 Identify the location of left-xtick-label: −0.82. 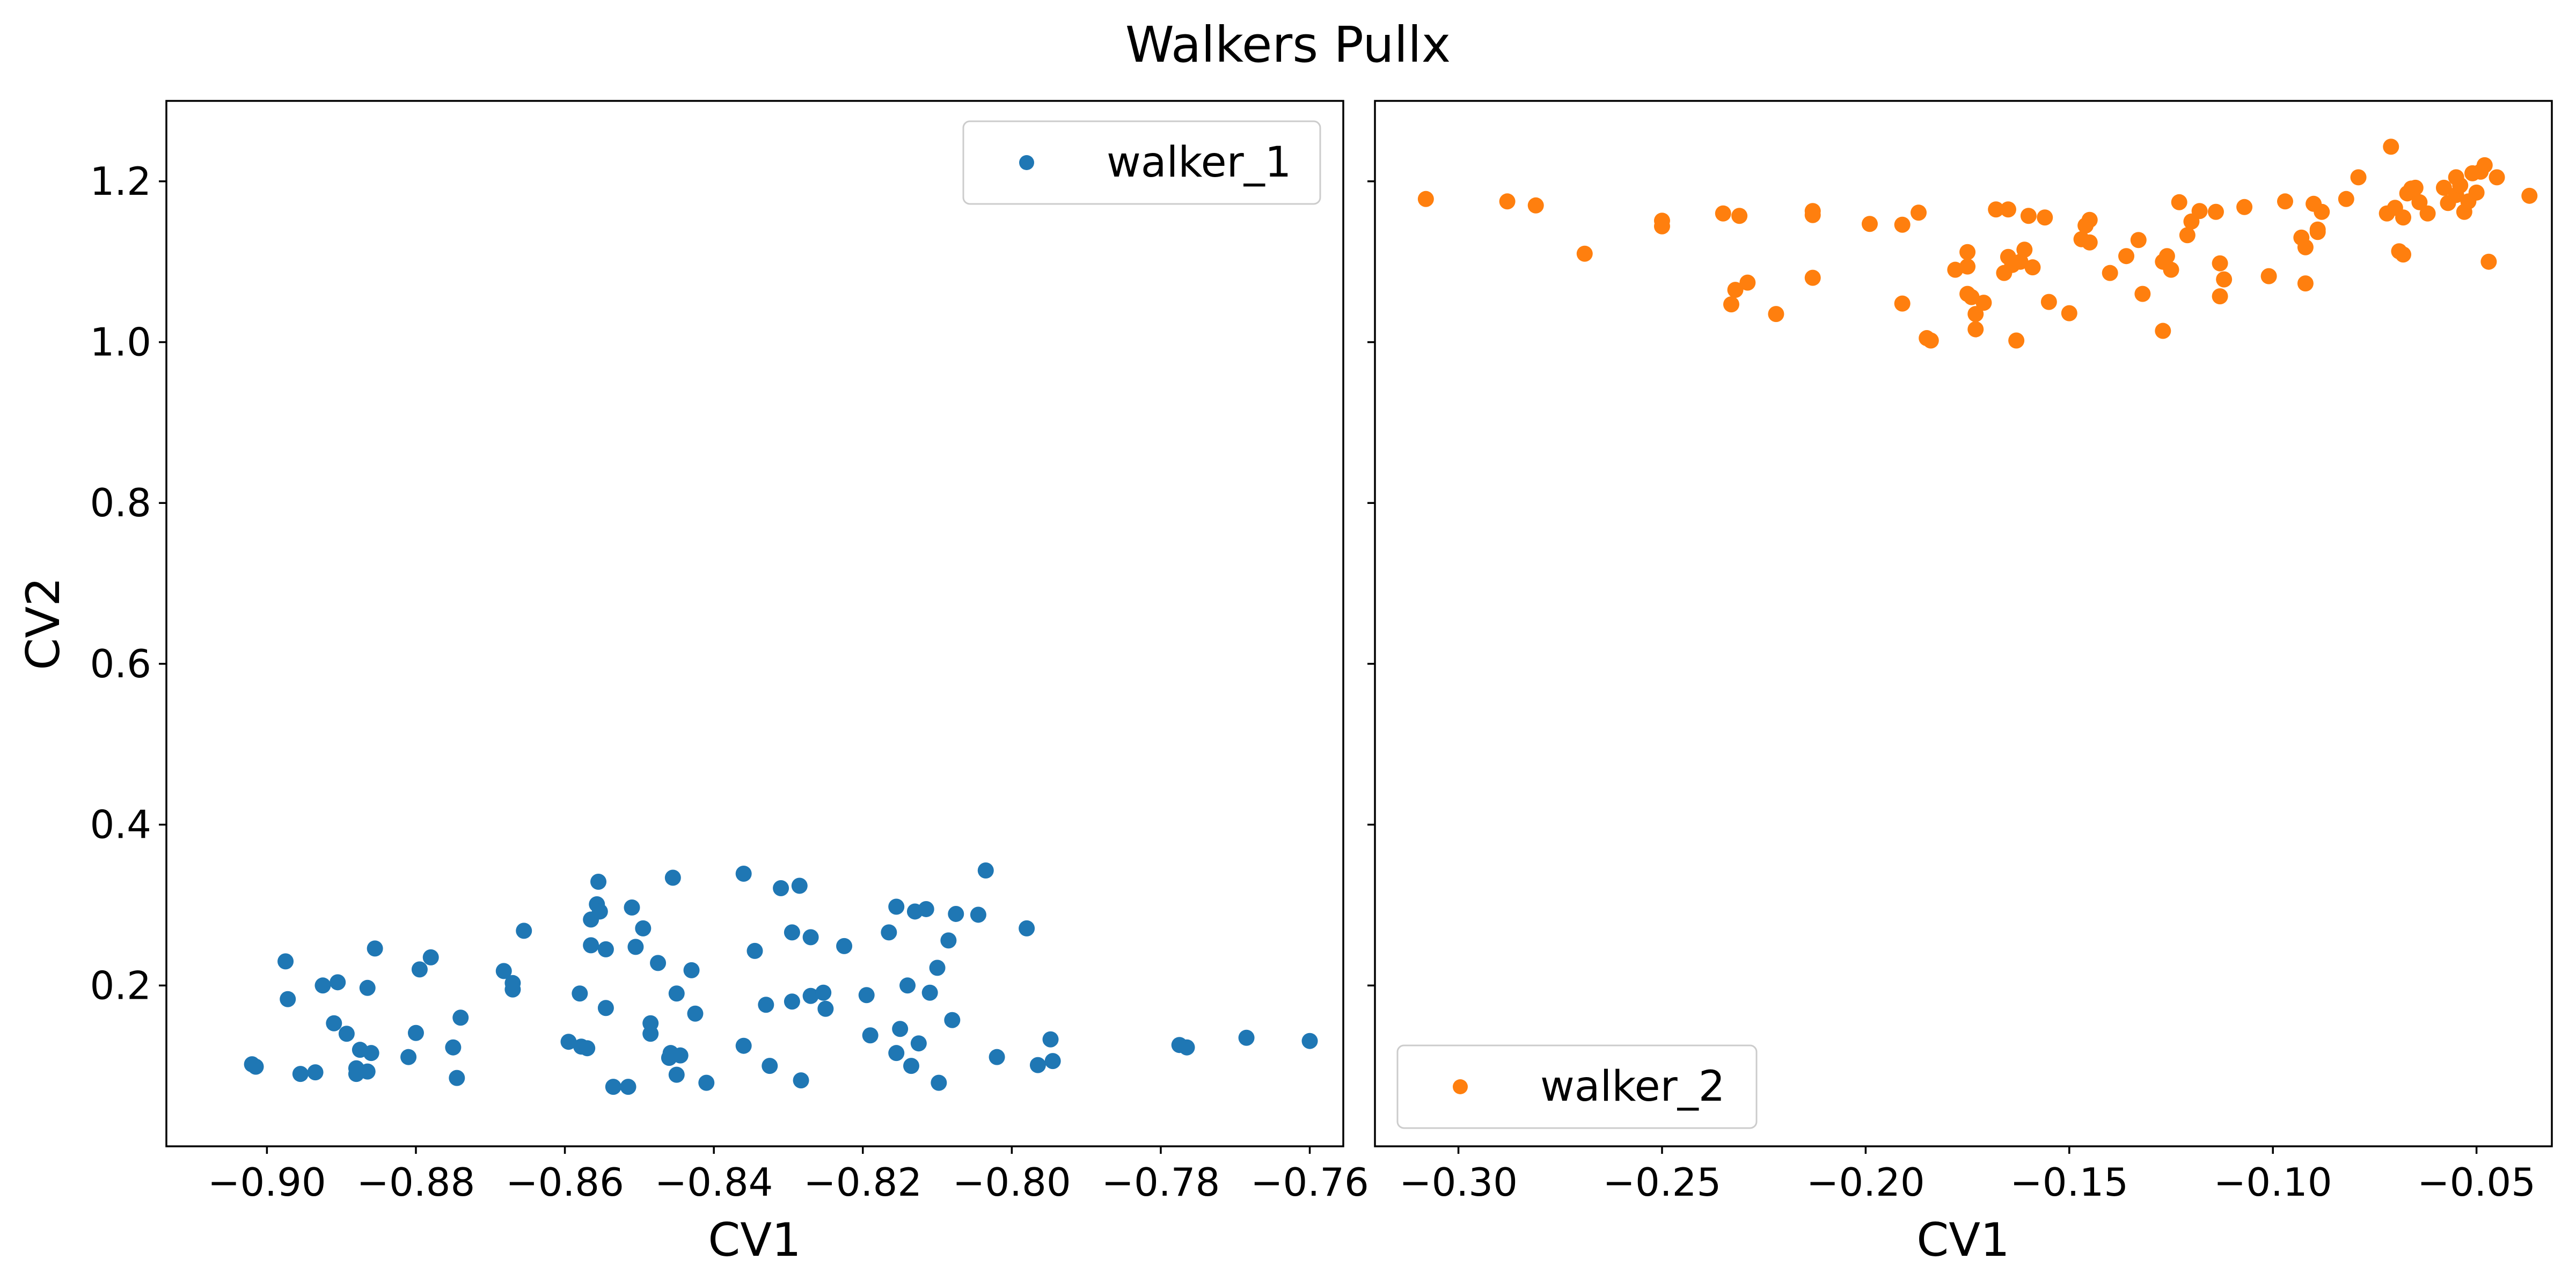
(862, 1182).